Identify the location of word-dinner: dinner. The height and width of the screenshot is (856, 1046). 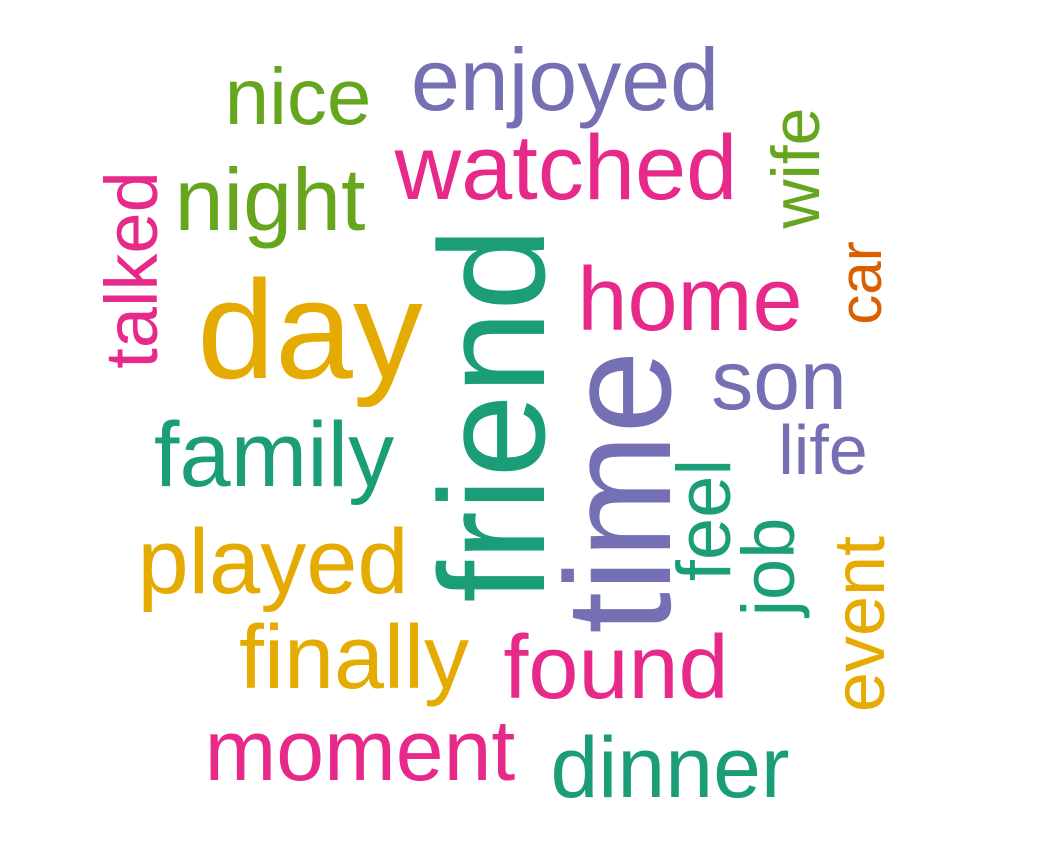
(670, 768).